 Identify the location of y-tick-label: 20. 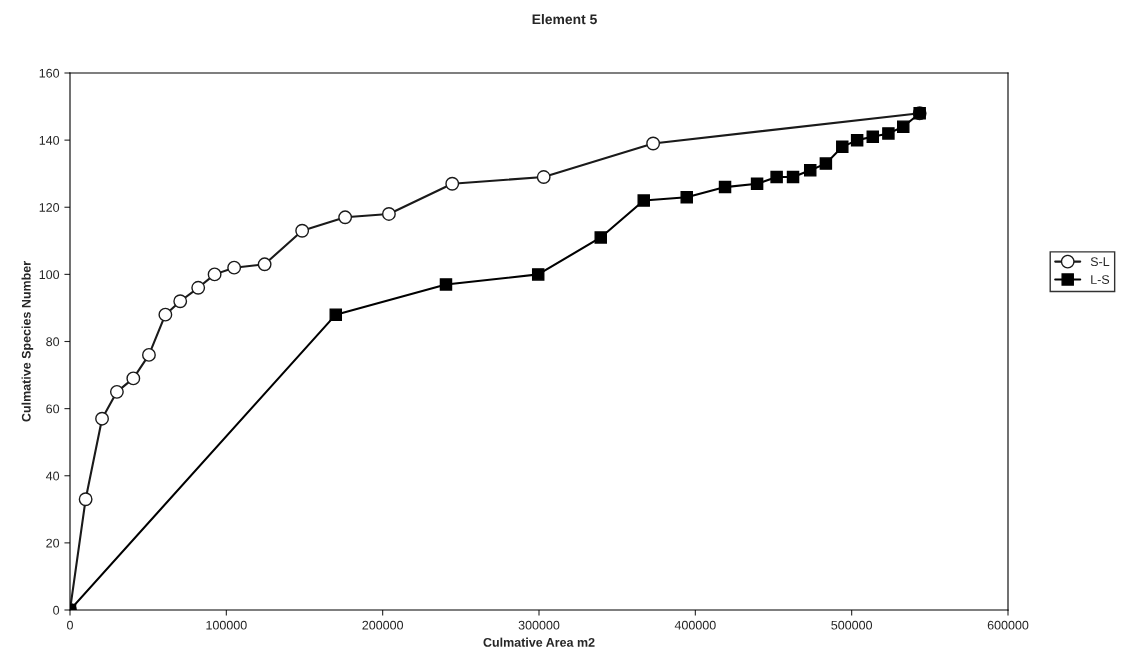
(53, 543).